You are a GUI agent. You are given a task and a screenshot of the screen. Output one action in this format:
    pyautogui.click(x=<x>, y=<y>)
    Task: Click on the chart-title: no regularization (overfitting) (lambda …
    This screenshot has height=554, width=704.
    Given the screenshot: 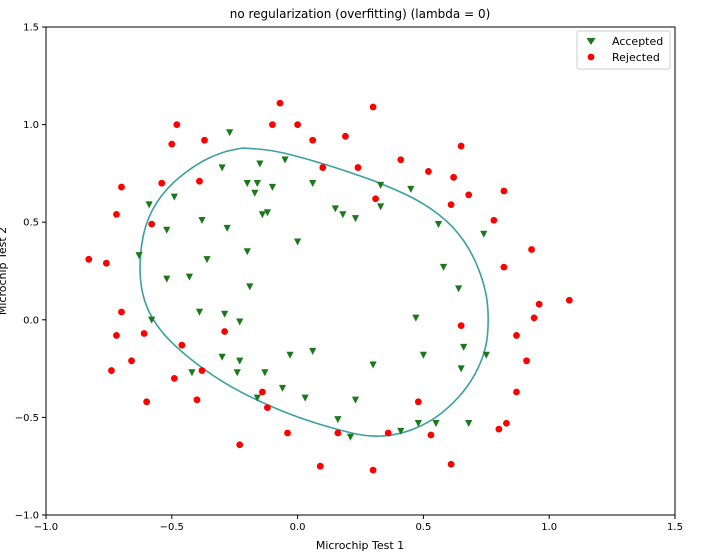 What is the action you would take?
    pyautogui.click(x=360, y=14)
    